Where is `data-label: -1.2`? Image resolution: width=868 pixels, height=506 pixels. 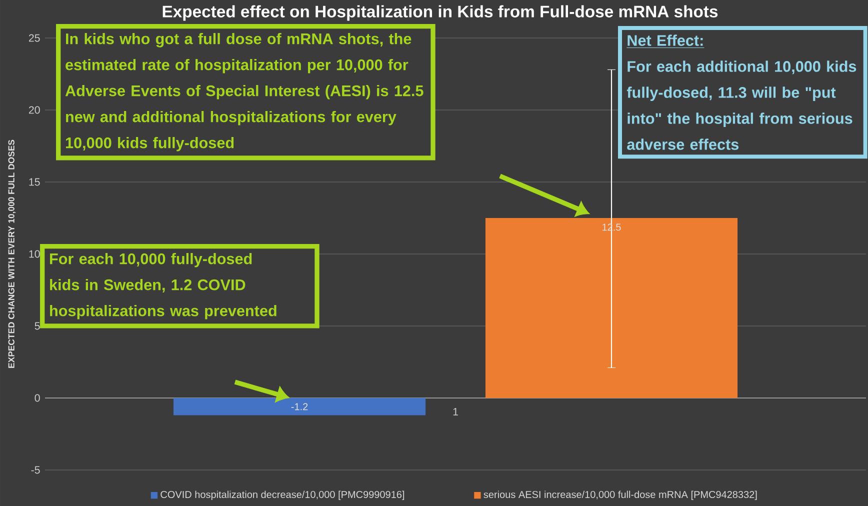 data-label: -1.2 is located at coordinates (299, 406).